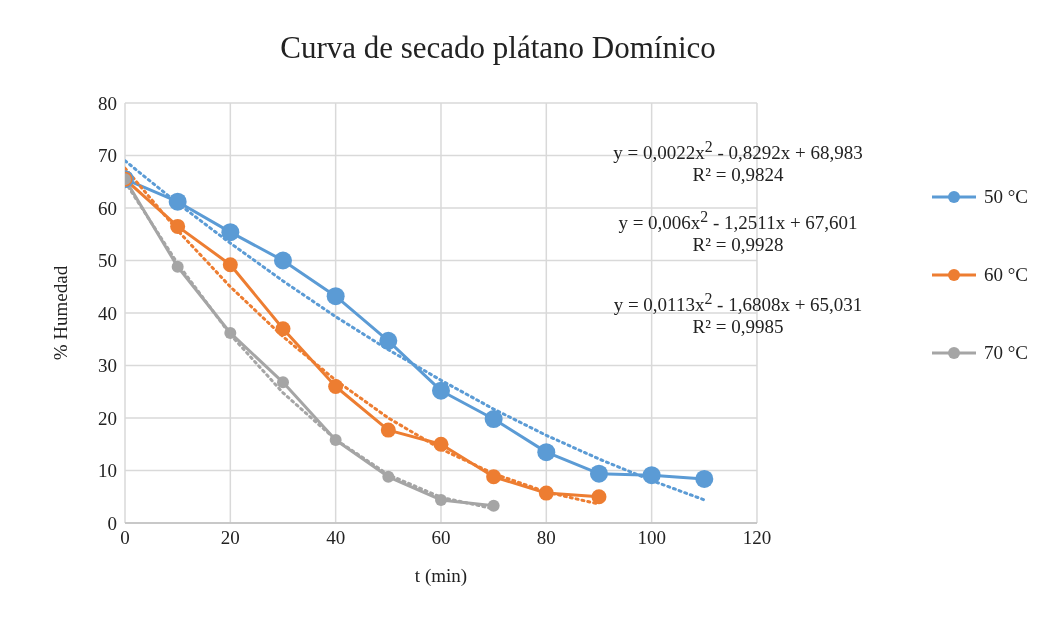  What do you see at coordinates (112, 523) in the screenshot?
I see `y-tick-label: 0` at bounding box center [112, 523].